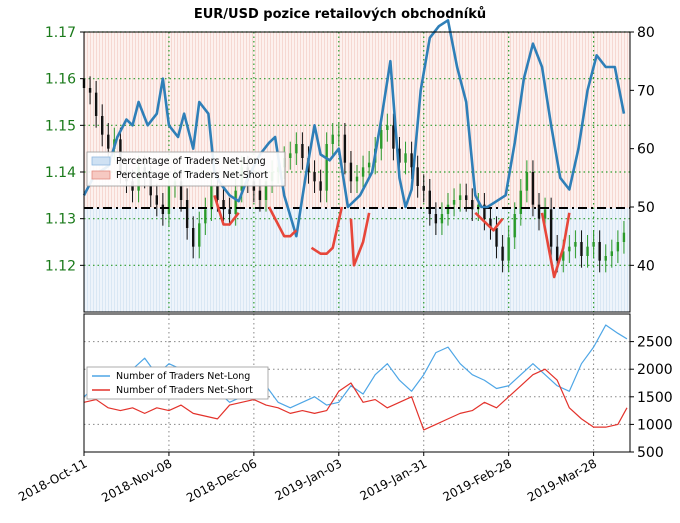  What do you see at coordinates (52, 480) in the screenshot?
I see `x-tick-label: 2018-Oct-11` at bounding box center [52, 480].